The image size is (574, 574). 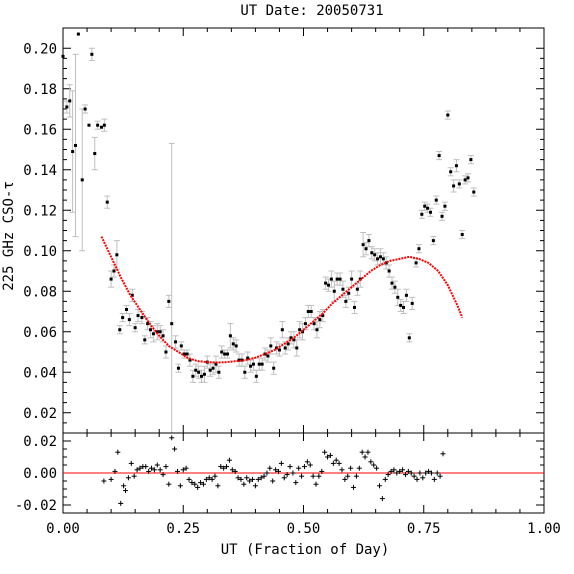 I want to click on y-tick-label: 0.02, so click(x=40, y=414).